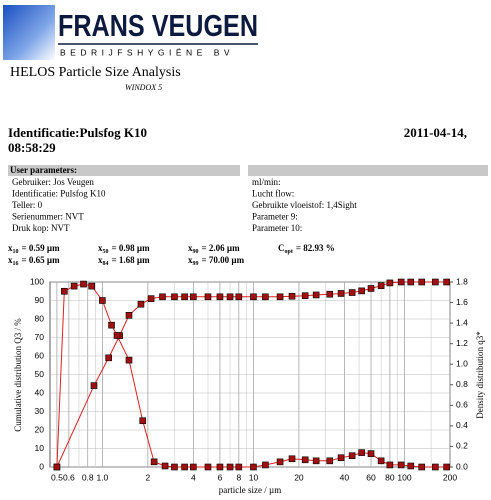 Image resolution: width=491 pixels, height=500 pixels. I want to click on stat-subscript: opt, so click(289, 252).